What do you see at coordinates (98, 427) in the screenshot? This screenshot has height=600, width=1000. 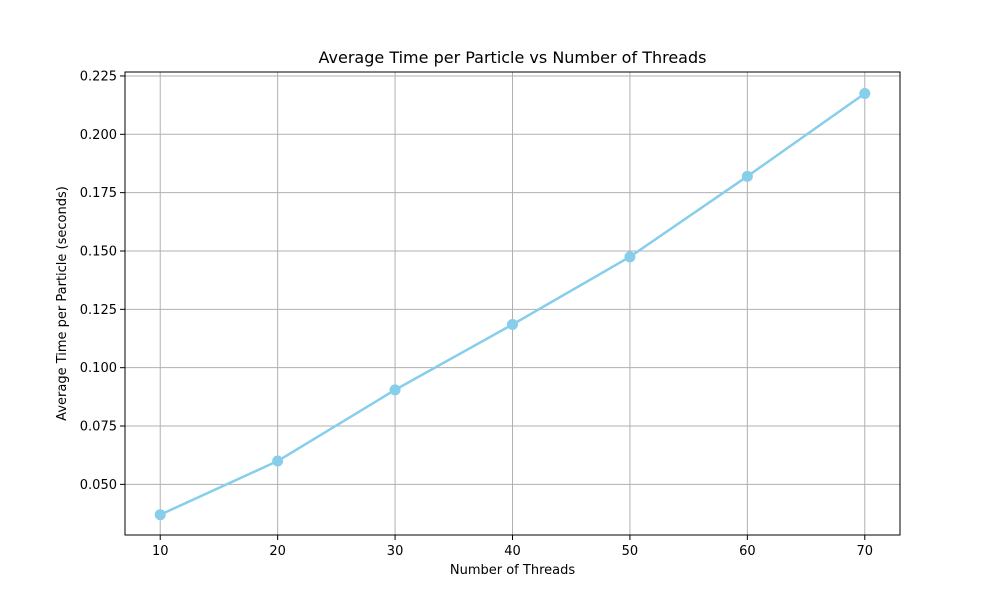 I see `y-tick-label: 0.075` at bounding box center [98, 427].